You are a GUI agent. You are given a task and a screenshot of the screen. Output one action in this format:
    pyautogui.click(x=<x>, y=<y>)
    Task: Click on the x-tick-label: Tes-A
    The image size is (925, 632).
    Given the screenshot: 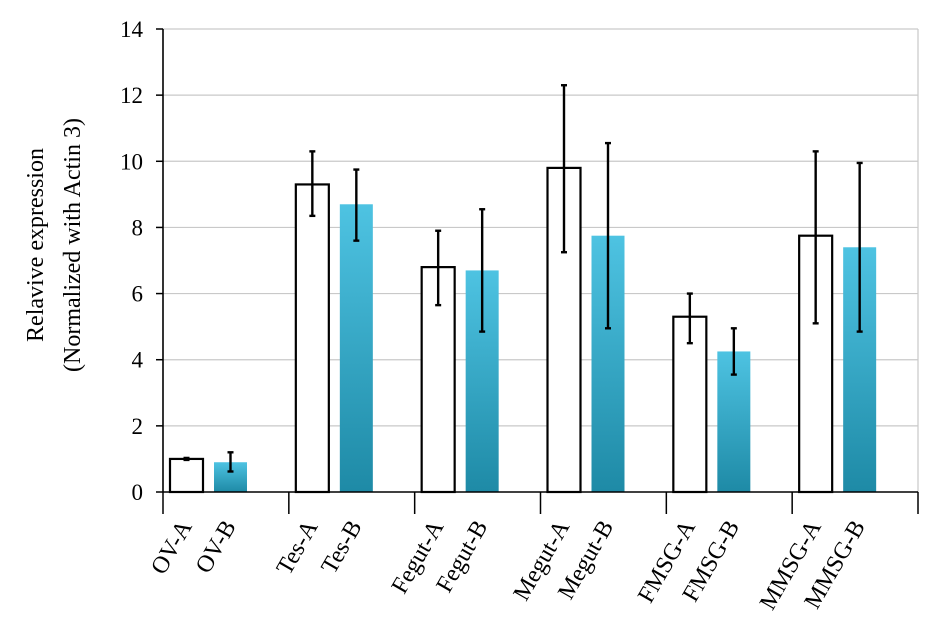 What is the action you would take?
    pyautogui.click(x=298, y=547)
    